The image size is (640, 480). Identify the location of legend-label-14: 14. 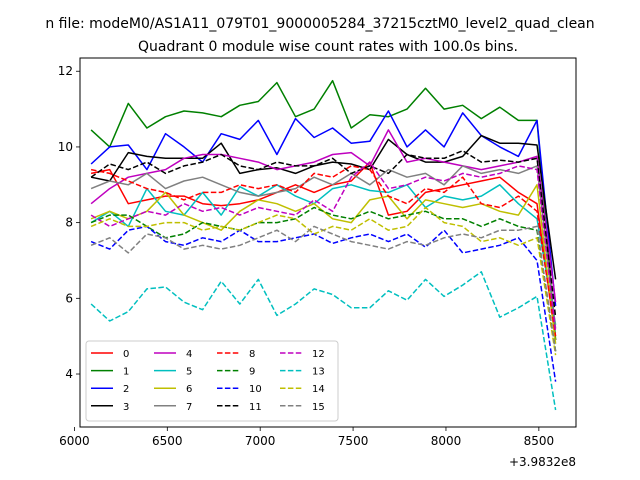
(318, 389).